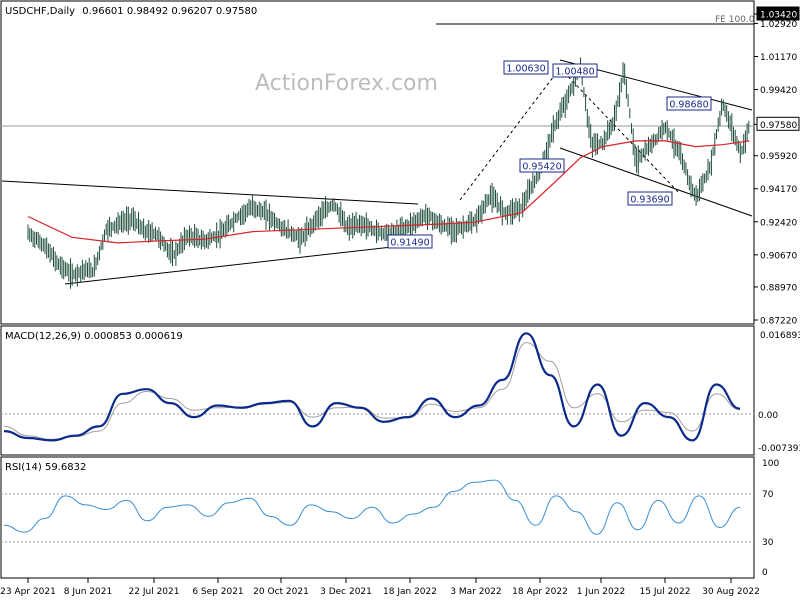  I want to click on price-y-tick-label: 0.92420, so click(778, 223).